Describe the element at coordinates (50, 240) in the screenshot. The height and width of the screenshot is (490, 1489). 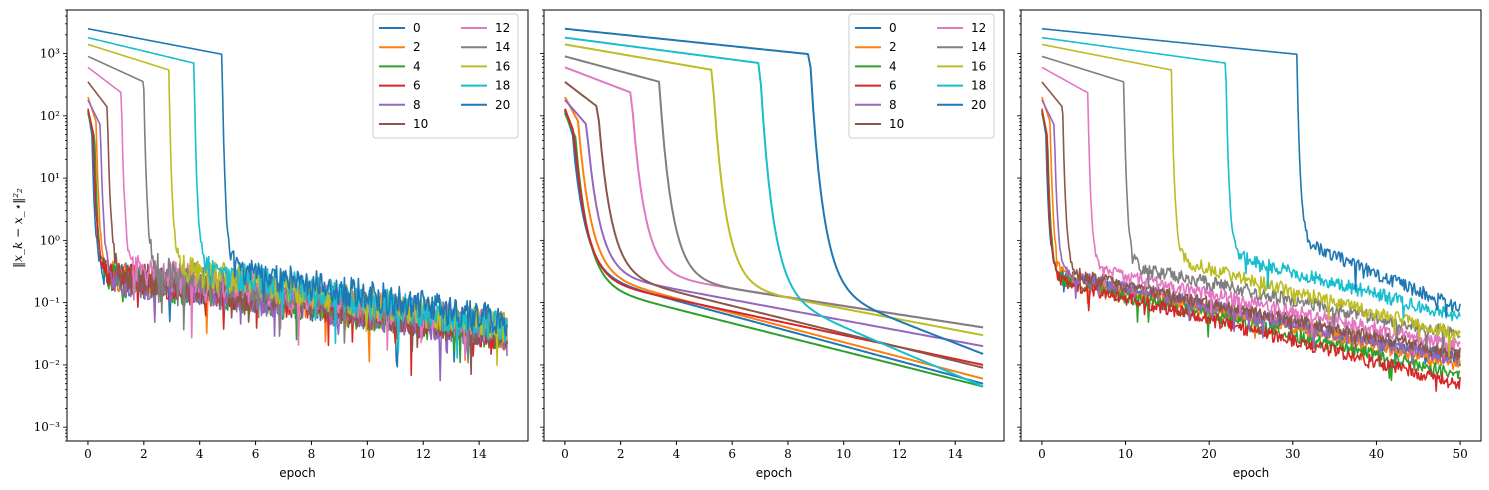
I see `y-tick-label: 10⁰` at that location.